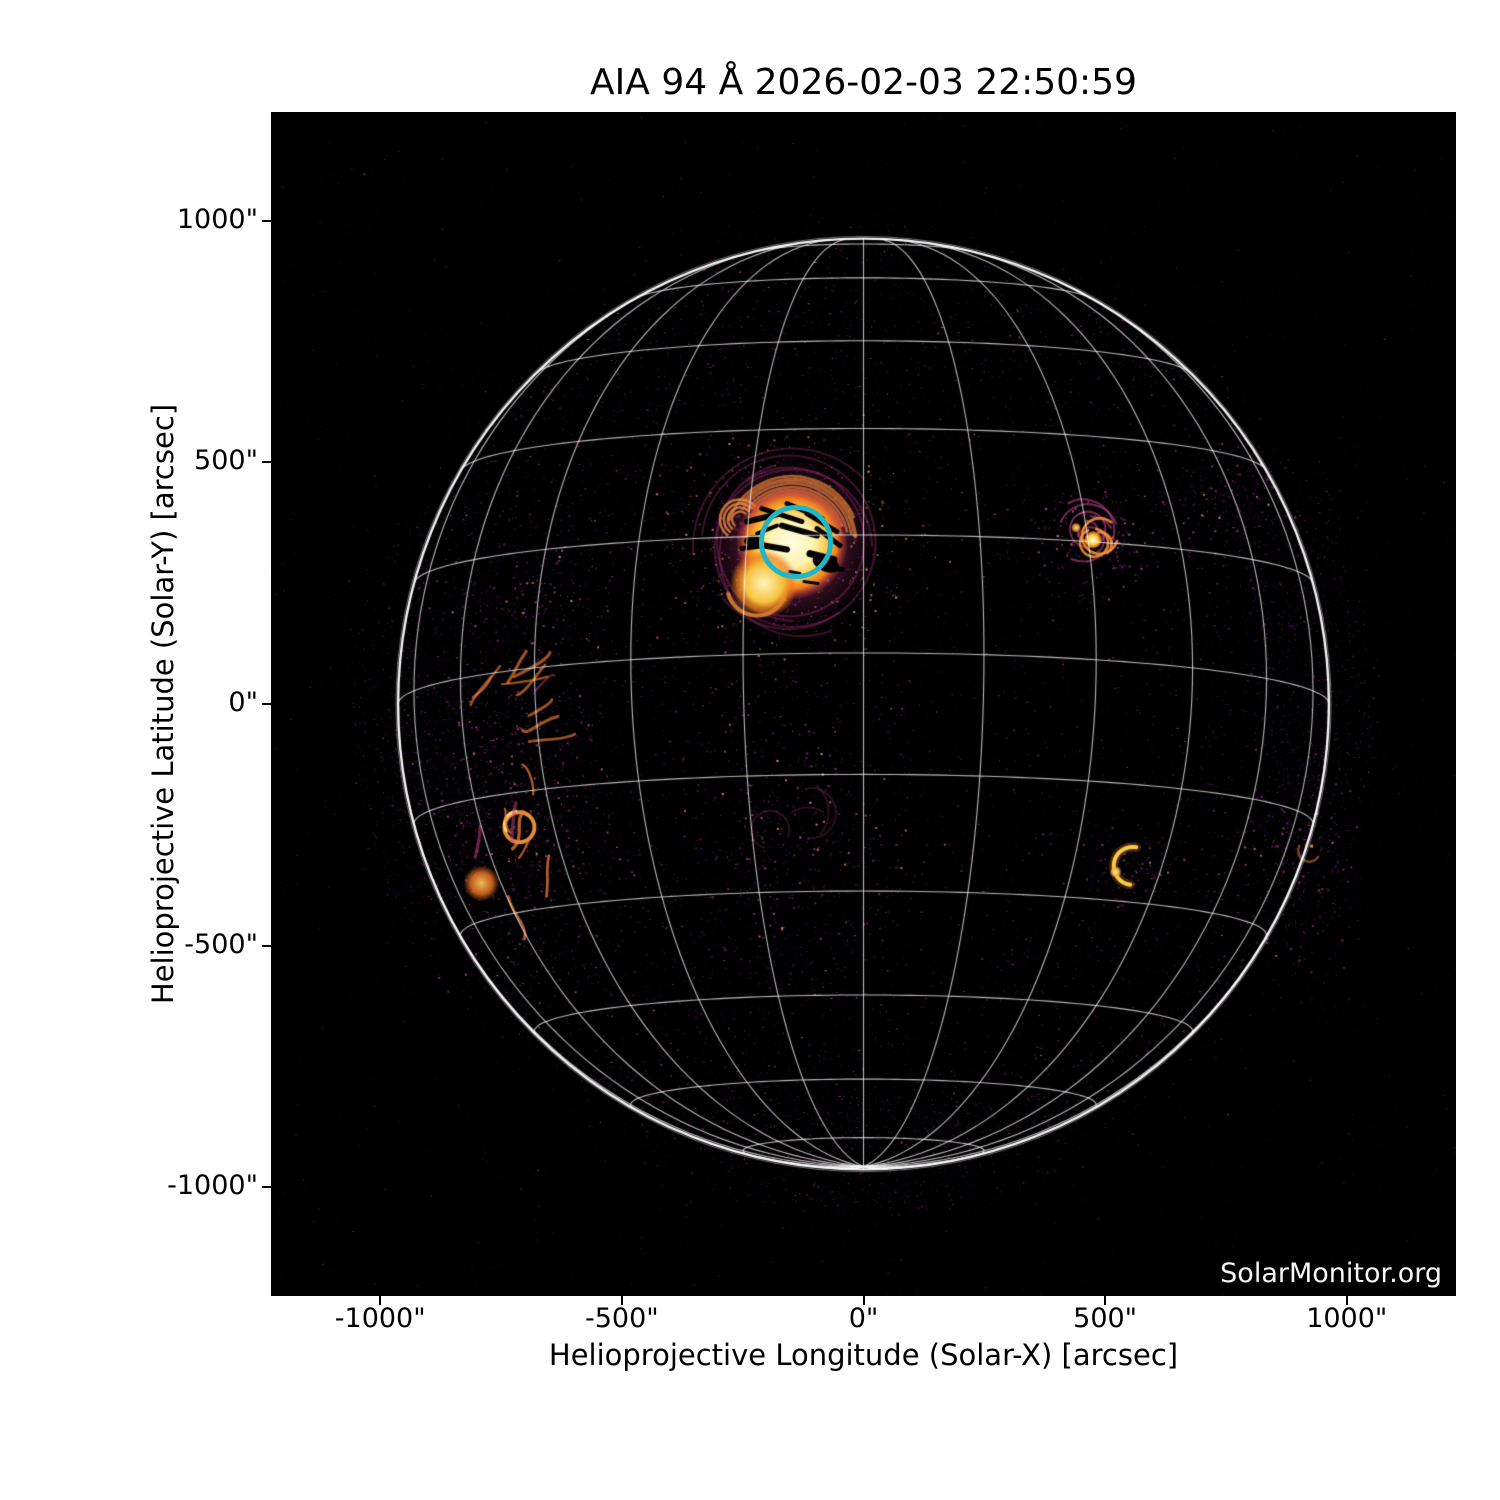 The width and height of the screenshot is (1500, 1500). I want to click on page-title: AIA 94 Å 2026-02-03 22:50:59, so click(863, 82).